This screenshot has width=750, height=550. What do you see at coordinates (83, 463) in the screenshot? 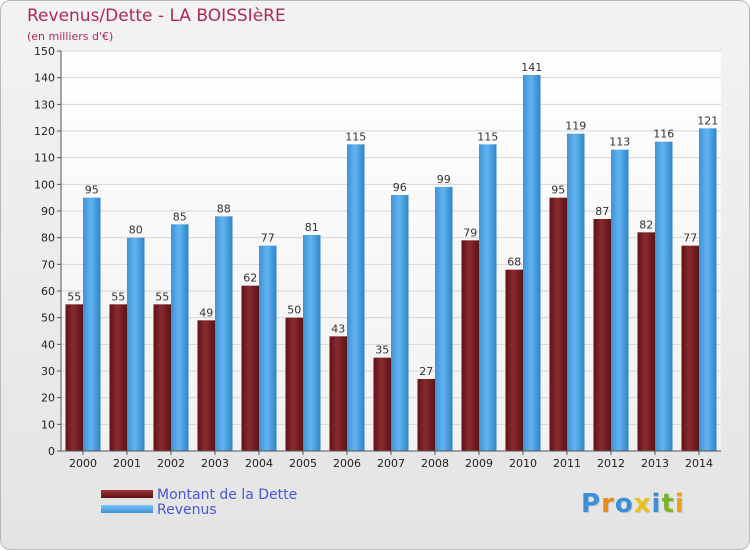
I see `x-tick-label: 2000` at bounding box center [83, 463].